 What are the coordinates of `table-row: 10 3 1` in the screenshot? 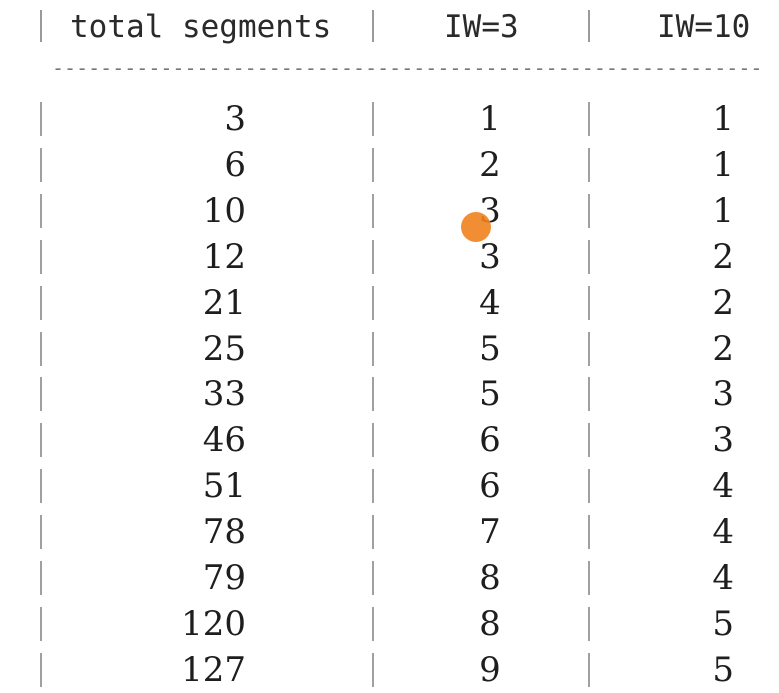 It's located at (389, 211).